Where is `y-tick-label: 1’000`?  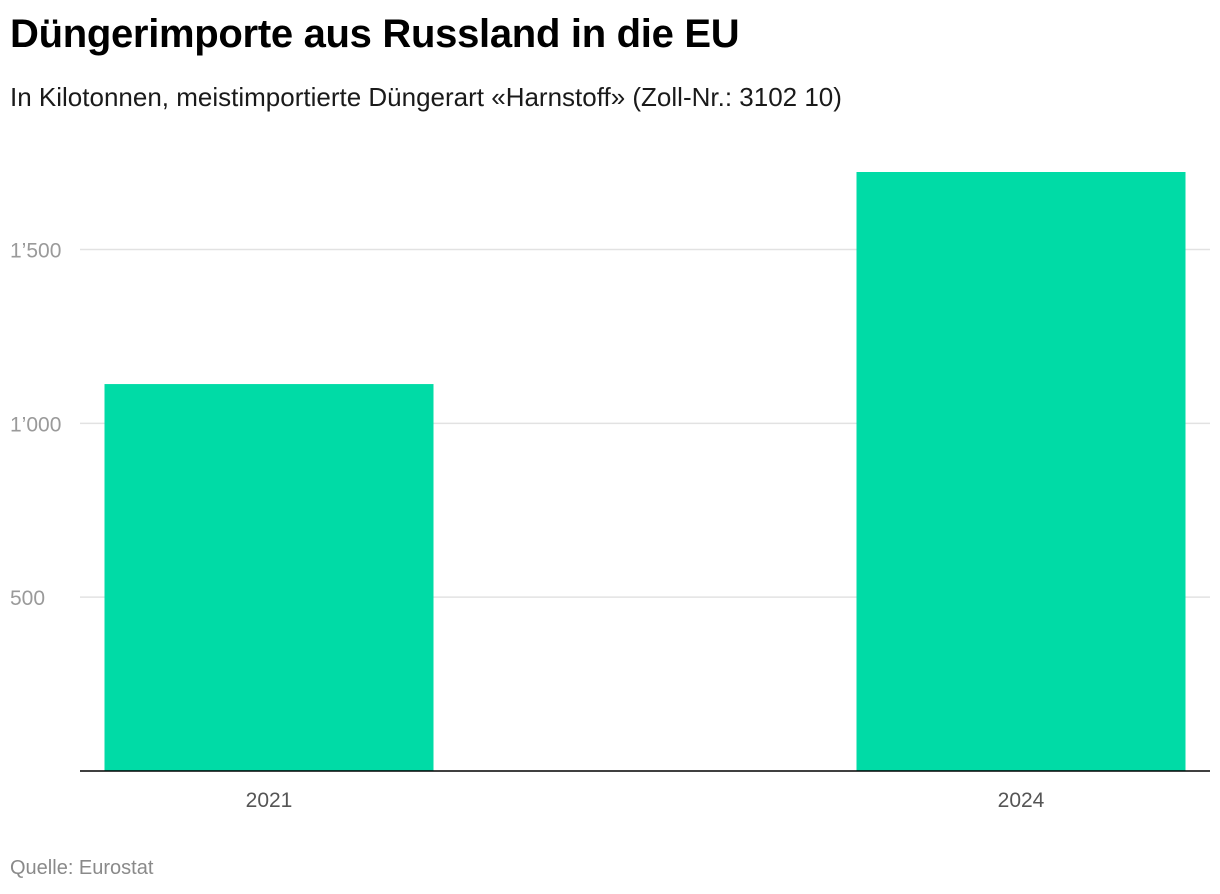
y-tick-label: 1’000 is located at coordinates (35, 424).